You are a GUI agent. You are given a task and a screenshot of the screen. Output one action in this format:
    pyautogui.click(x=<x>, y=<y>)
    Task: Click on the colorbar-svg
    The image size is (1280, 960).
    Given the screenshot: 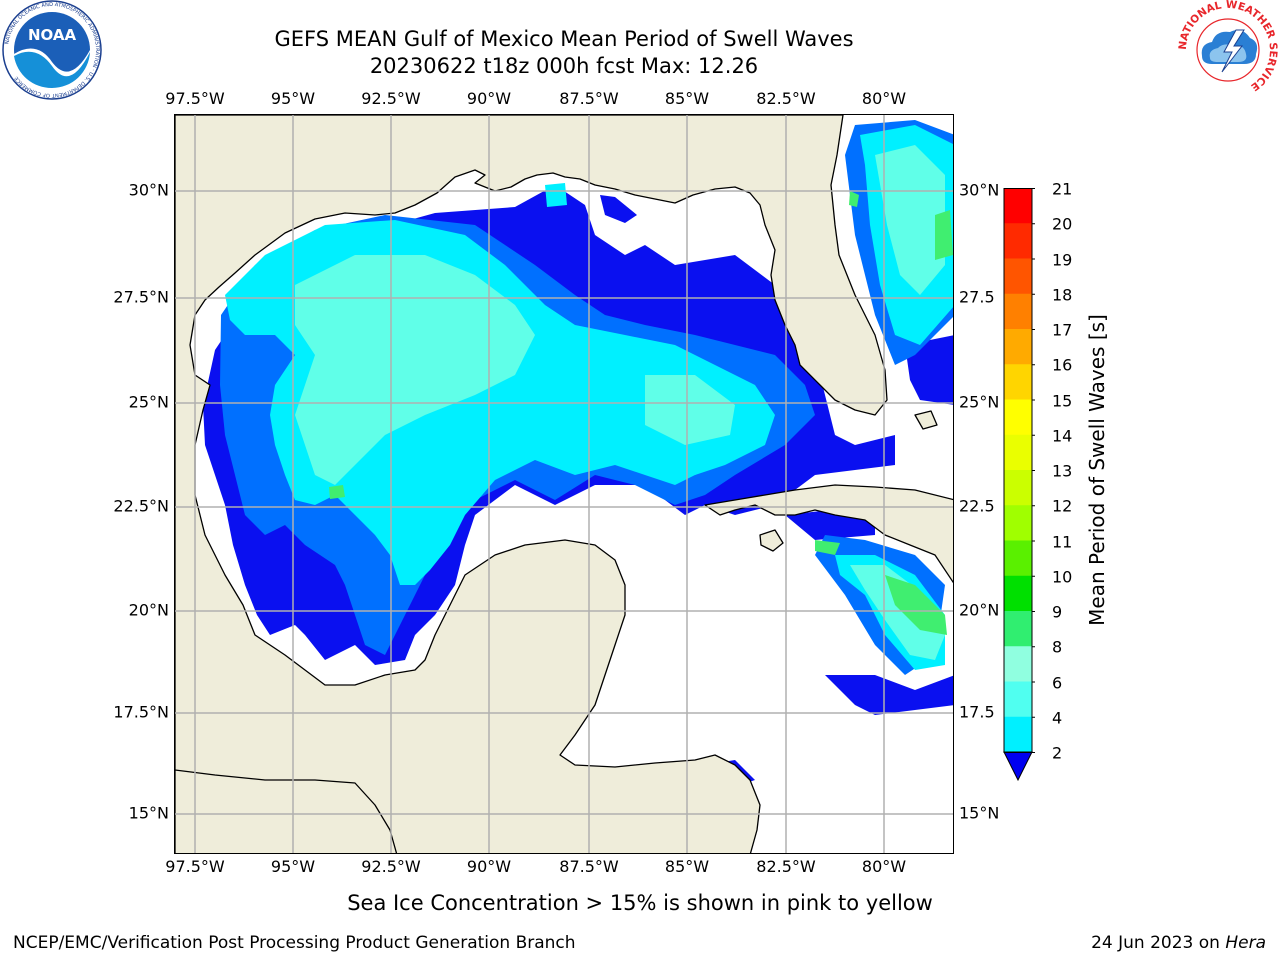 What is the action you would take?
    pyautogui.click(x=1019, y=485)
    